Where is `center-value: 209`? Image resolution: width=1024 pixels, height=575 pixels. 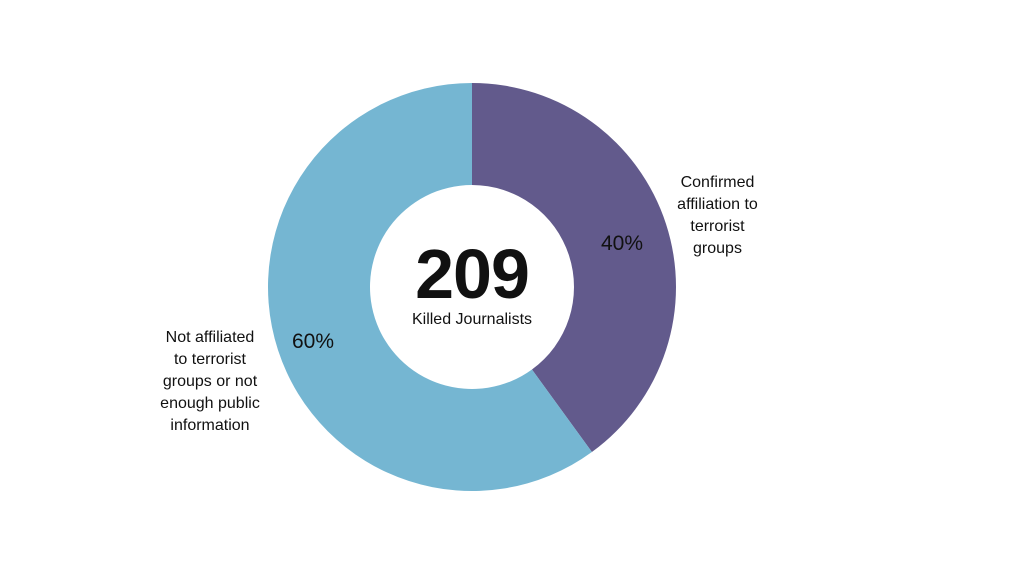 center-value: 209 is located at coordinates (472, 274).